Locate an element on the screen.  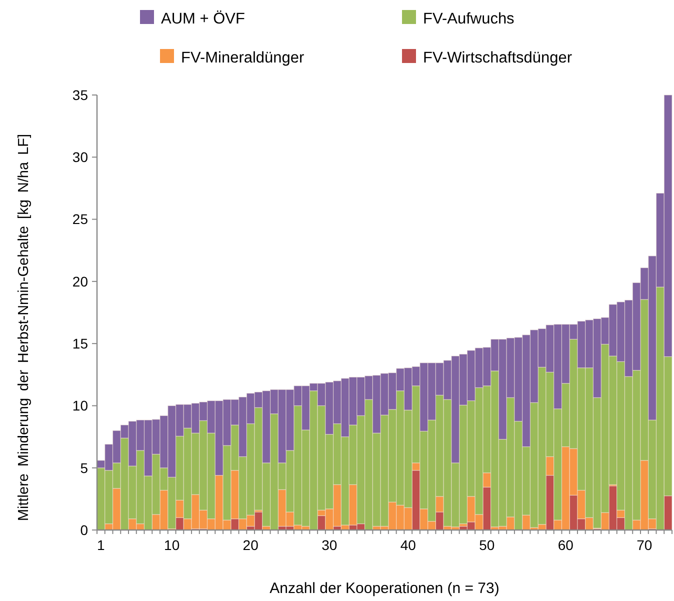
x-axis-title: Anzahl der Kooperationen (n = 73) is located at coordinates (385, 588).